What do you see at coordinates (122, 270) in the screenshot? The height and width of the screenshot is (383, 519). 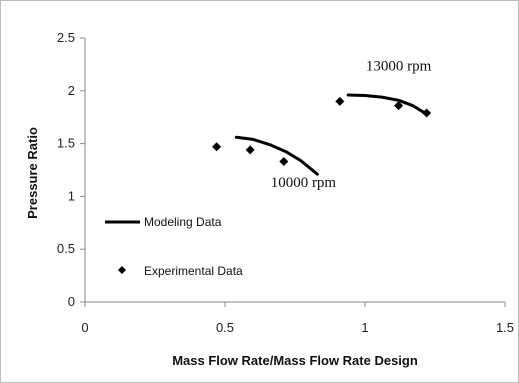 I see `legend-diamond-swatch` at bounding box center [122, 270].